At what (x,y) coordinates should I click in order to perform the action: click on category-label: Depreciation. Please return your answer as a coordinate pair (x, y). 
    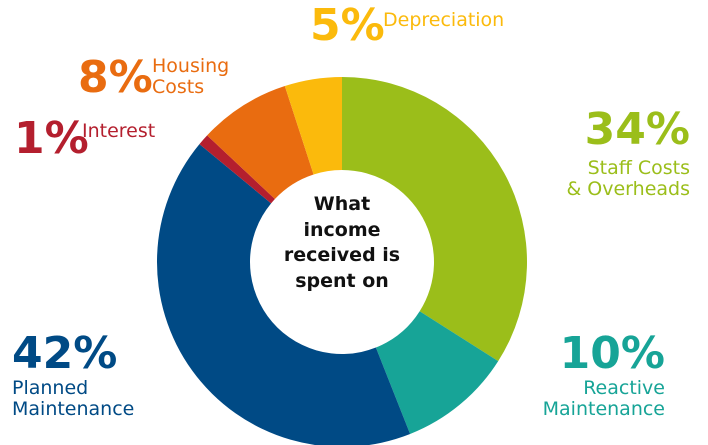
    Looking at the image, I should click on (444, 20).